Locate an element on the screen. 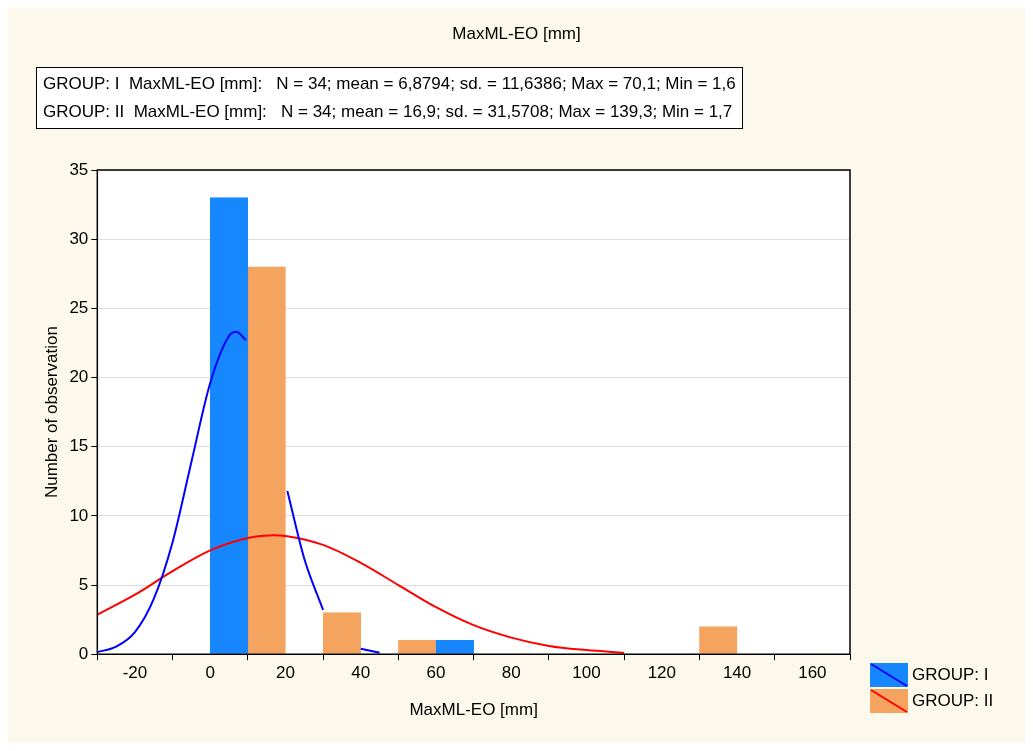 Image resolution: width=1033 pixels, height=751 pixels. x-tick-label: 0 is located at coordinates (210, 673).